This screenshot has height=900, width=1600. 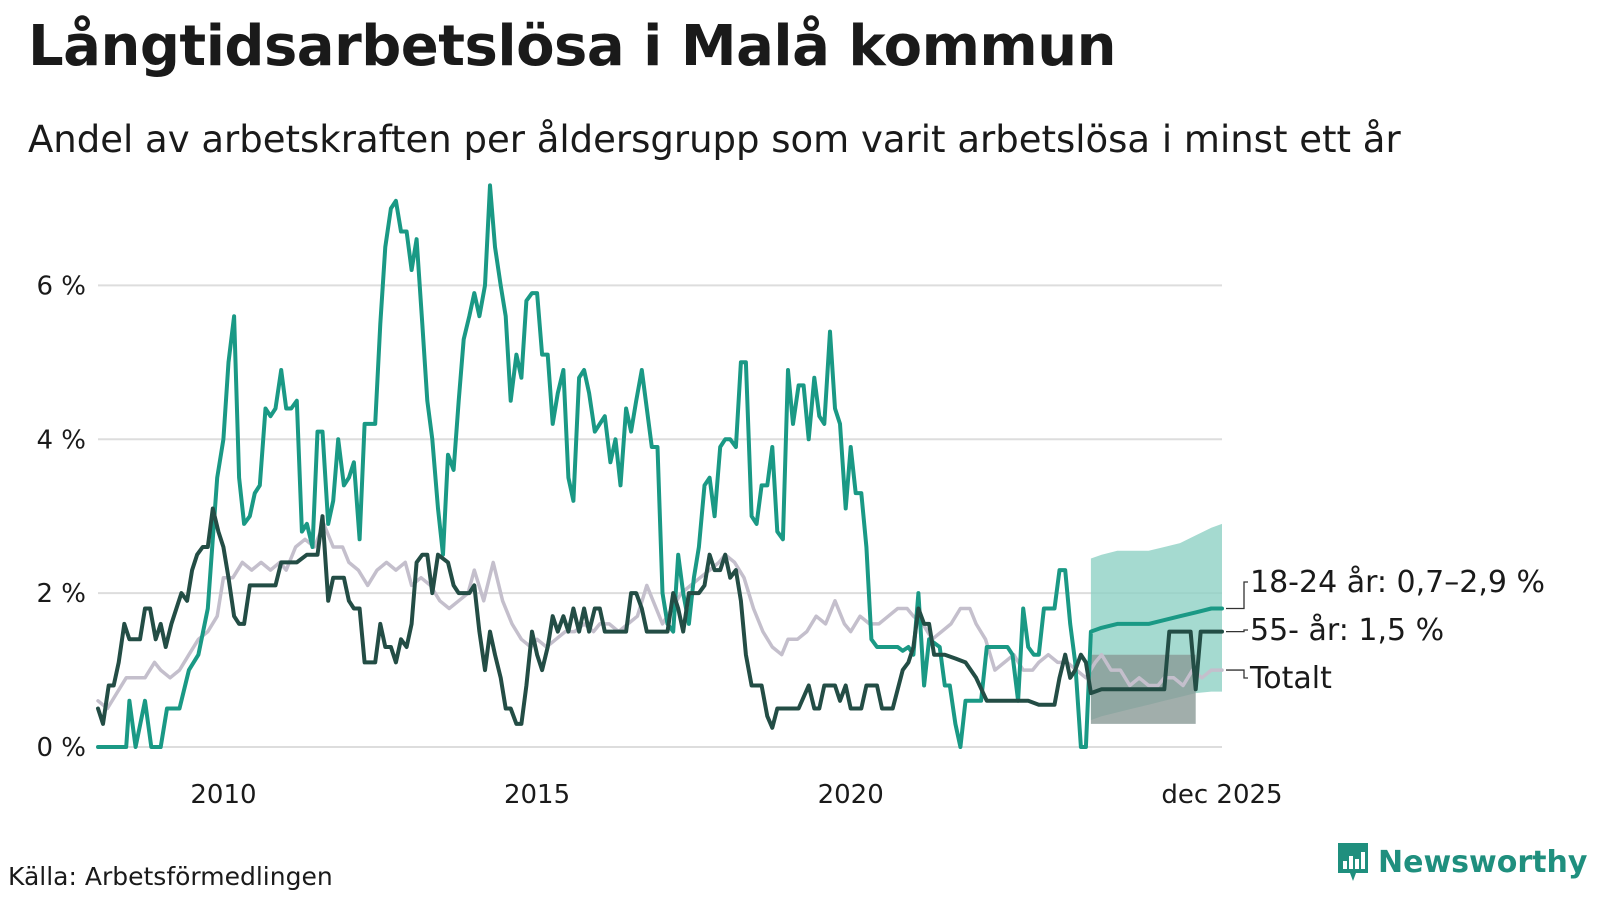 I want to click on x-axis: 2010 2015 2020 dec 2025, so click(x=736, y=795).